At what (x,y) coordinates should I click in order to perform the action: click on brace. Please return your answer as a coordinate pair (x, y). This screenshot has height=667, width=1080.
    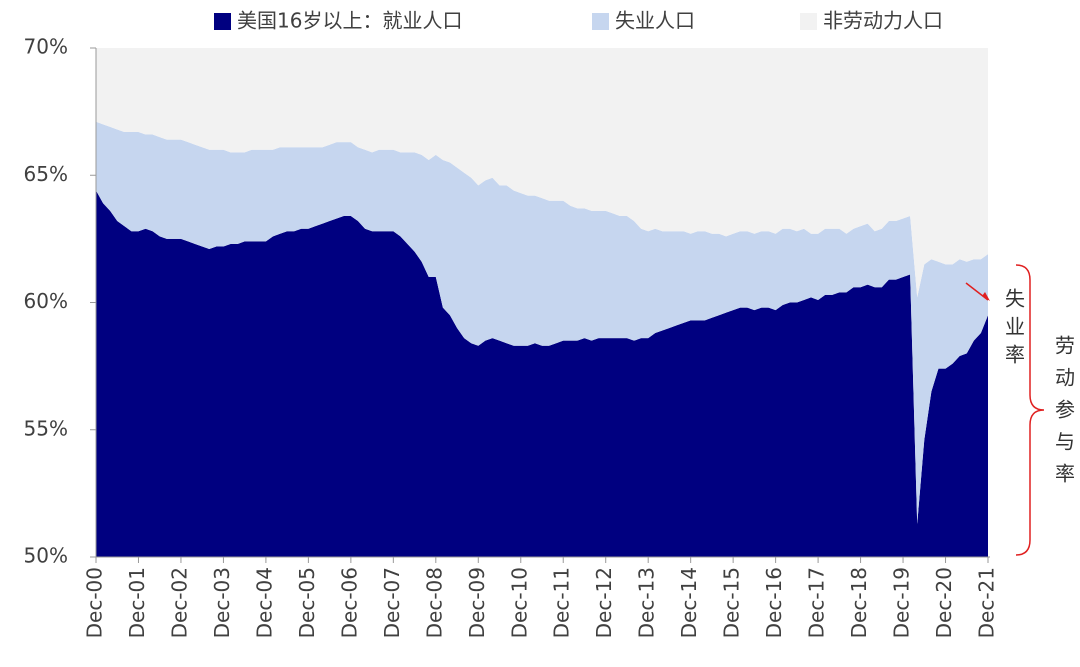
    Looking at the image, I should click on (1030, 410).